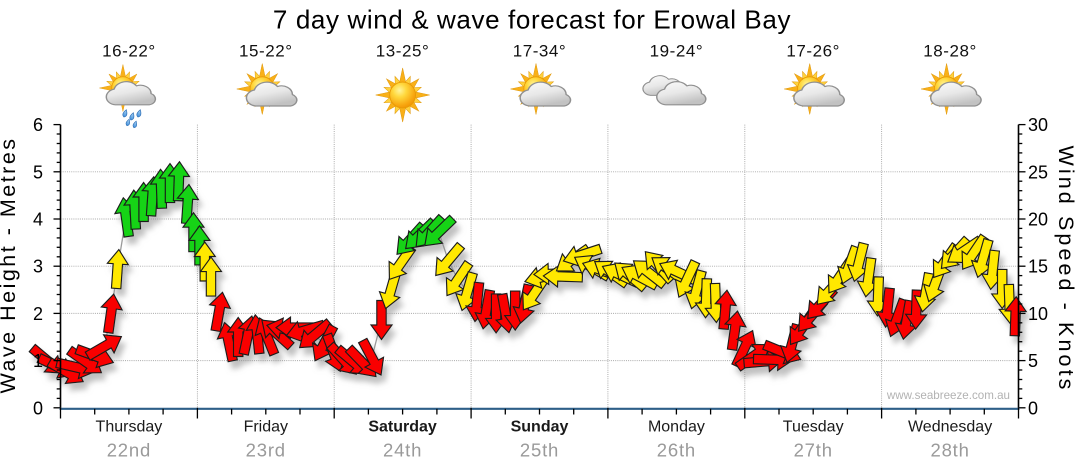 The height and width of the screenshot is (475, 1080). I want to click on svg-text: 2, so click(38, 314).